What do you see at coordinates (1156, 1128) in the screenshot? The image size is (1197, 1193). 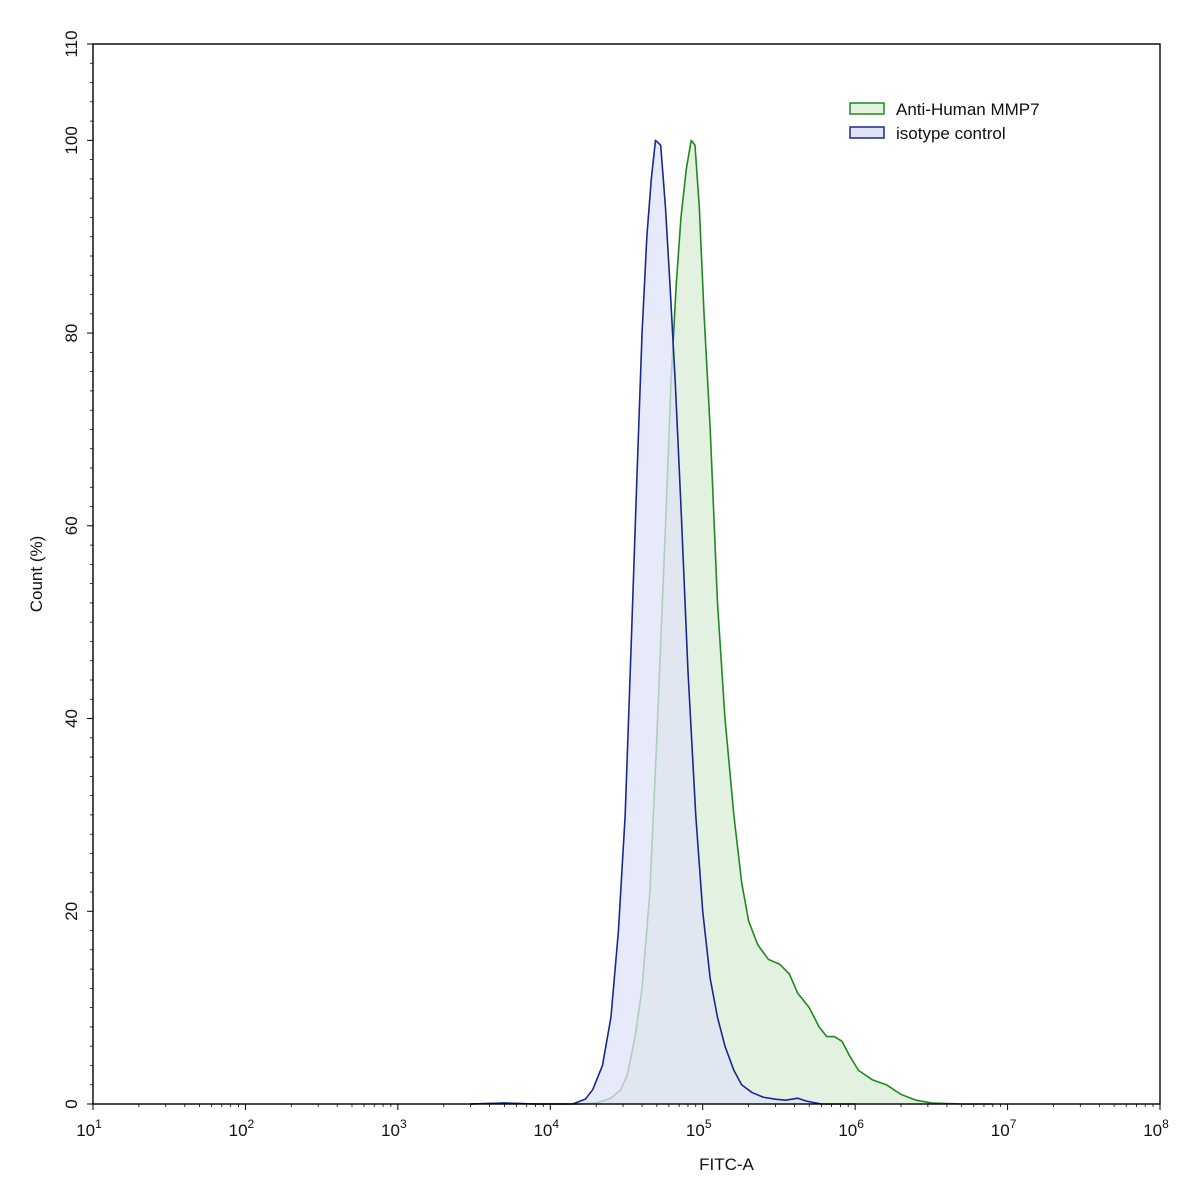 I see `x-tick-label: 10⁸` at bounding box center [1156, 1128].